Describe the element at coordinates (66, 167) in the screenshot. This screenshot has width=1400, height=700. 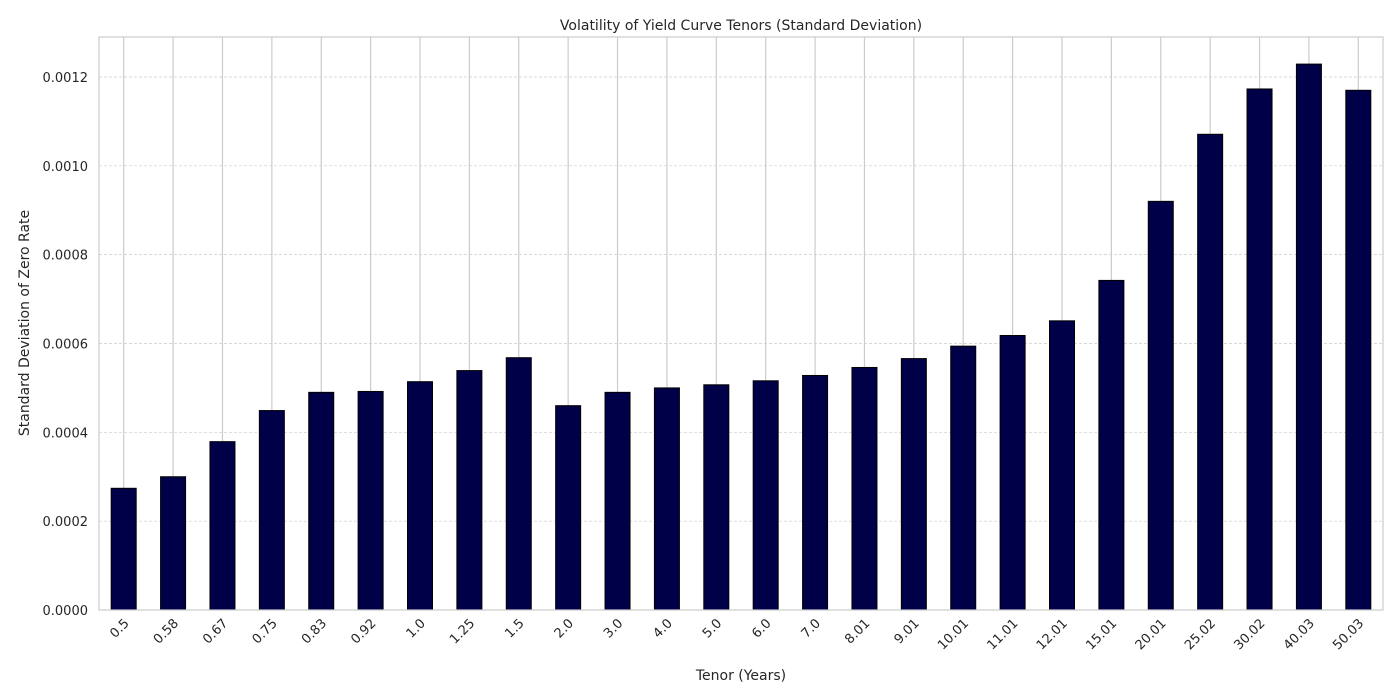
I see `y-tick-label: 0.0010` at that location.